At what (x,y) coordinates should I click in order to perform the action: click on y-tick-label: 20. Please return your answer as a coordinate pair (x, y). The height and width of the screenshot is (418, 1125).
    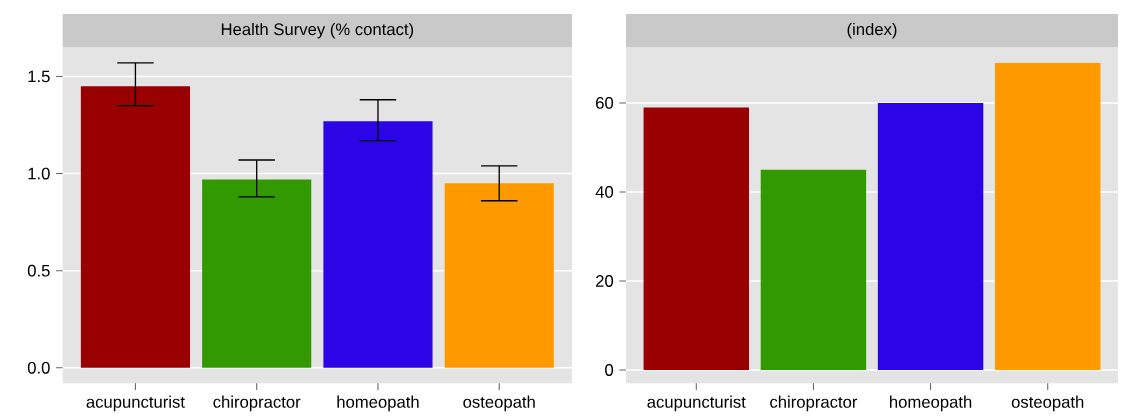
    Looking at the image, I should click on (605, 281).